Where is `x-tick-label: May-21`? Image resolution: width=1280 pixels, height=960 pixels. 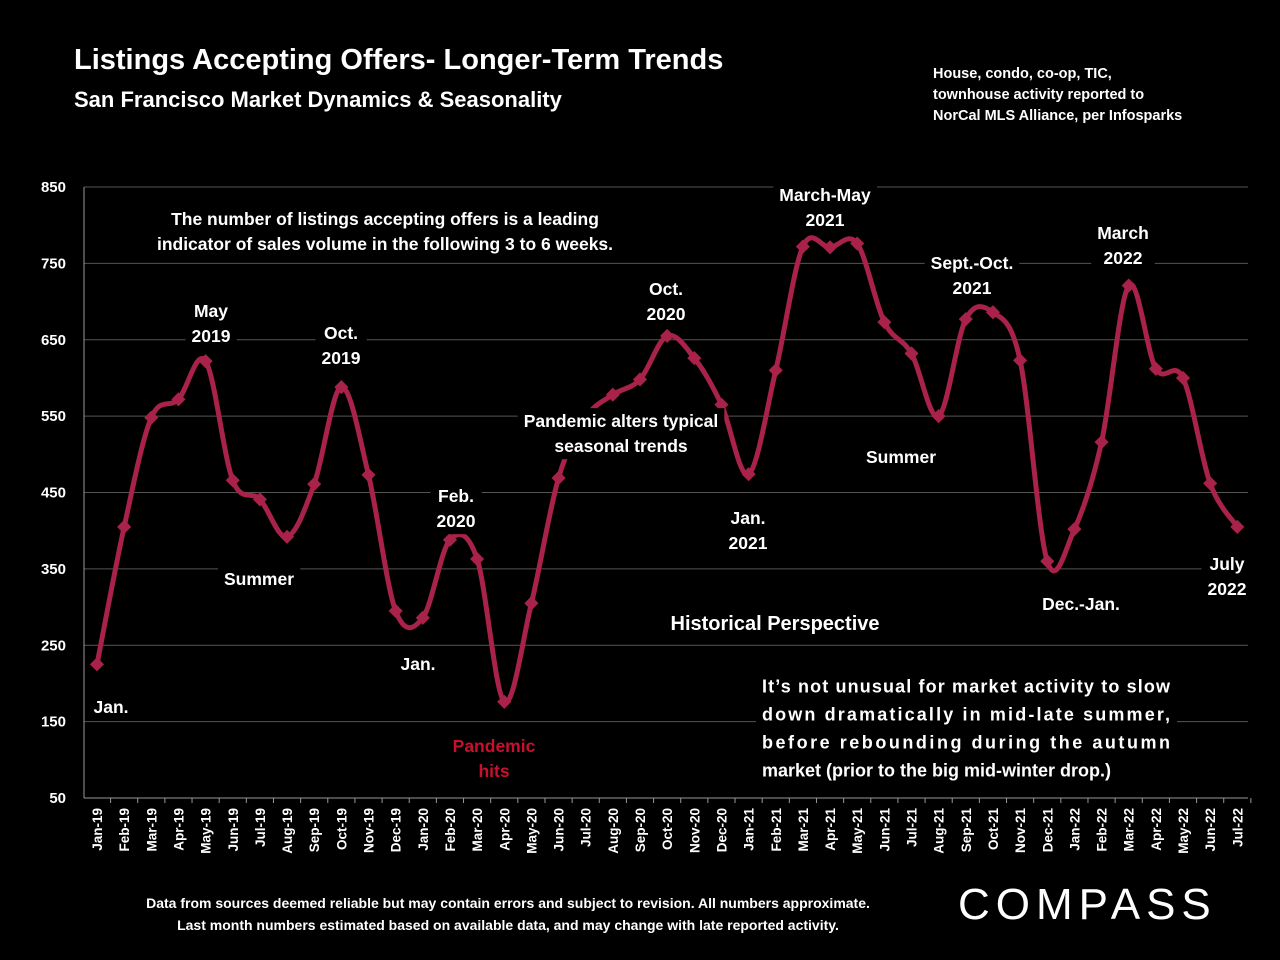 x-tick-label: May-21 is located at coordinates (857, 831).